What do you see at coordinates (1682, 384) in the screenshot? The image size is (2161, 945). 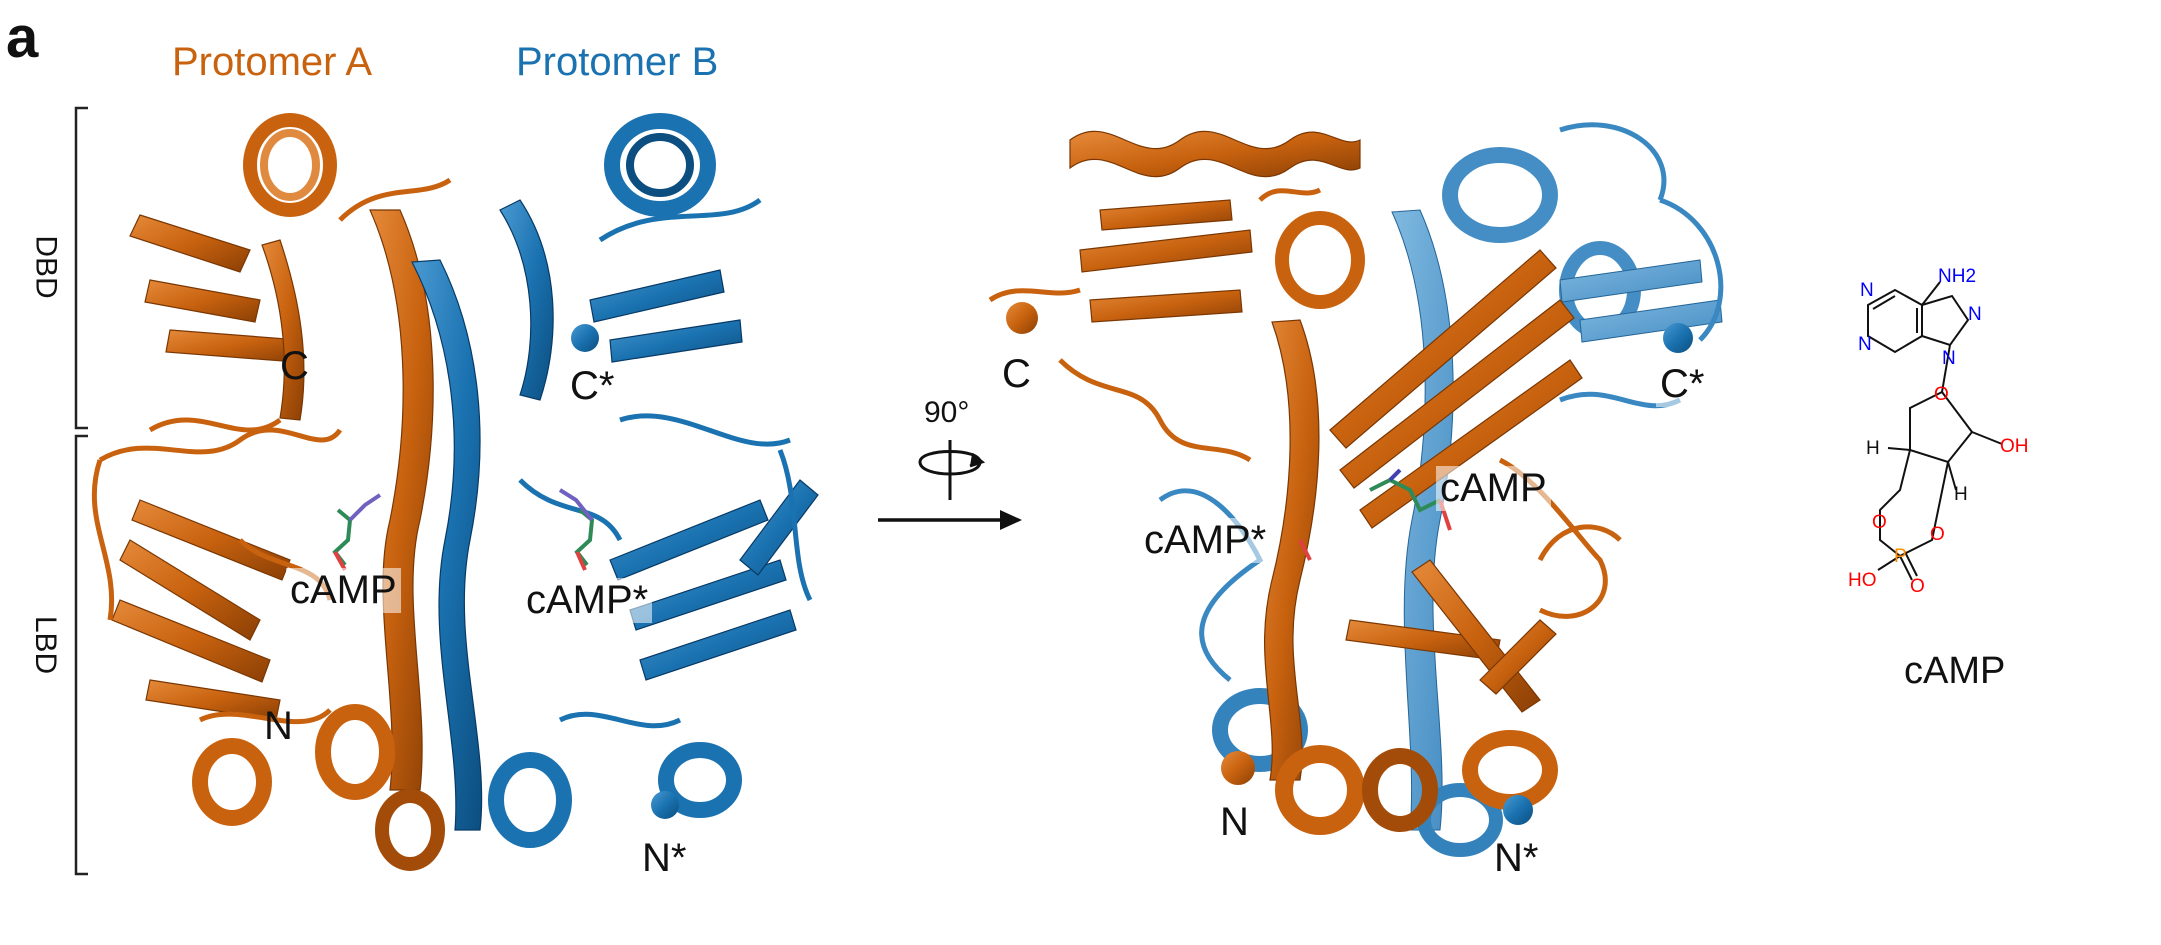 I see `right-label-c-star: C*` at bounding box center [1682, 384].